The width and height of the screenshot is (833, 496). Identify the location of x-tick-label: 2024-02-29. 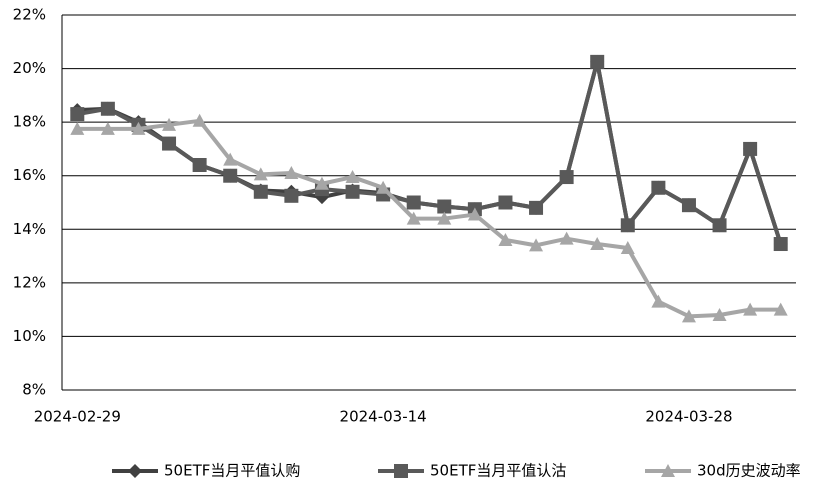
(77, 417).